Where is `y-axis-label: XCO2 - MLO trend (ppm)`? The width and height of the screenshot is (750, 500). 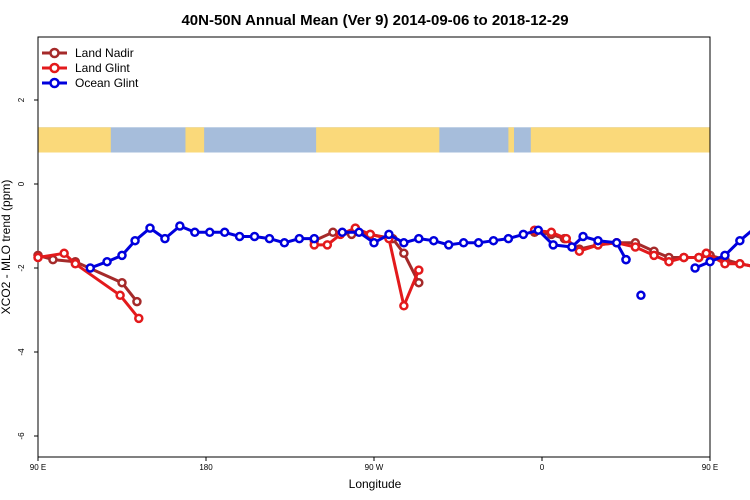
y-axis-label: XCO2 - MLO trend (ppm) is located at coordinates (6, 247).